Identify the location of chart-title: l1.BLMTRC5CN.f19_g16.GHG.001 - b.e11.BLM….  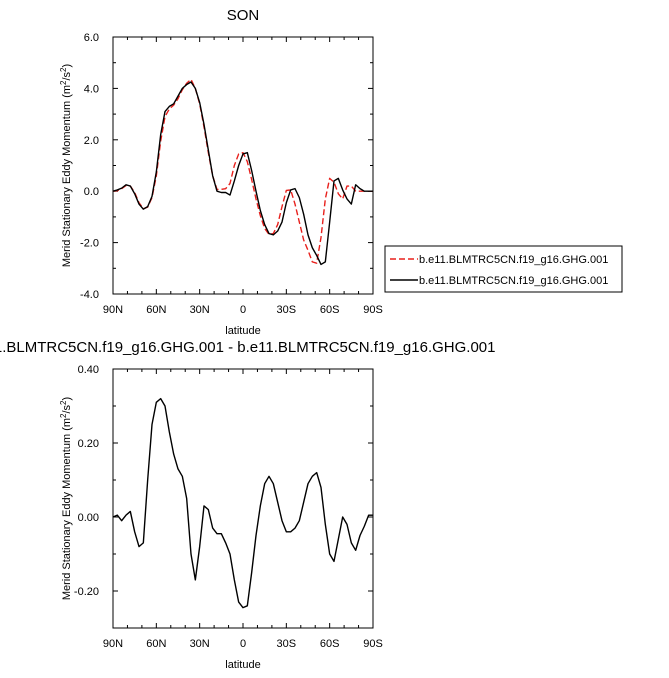
(247, 347).